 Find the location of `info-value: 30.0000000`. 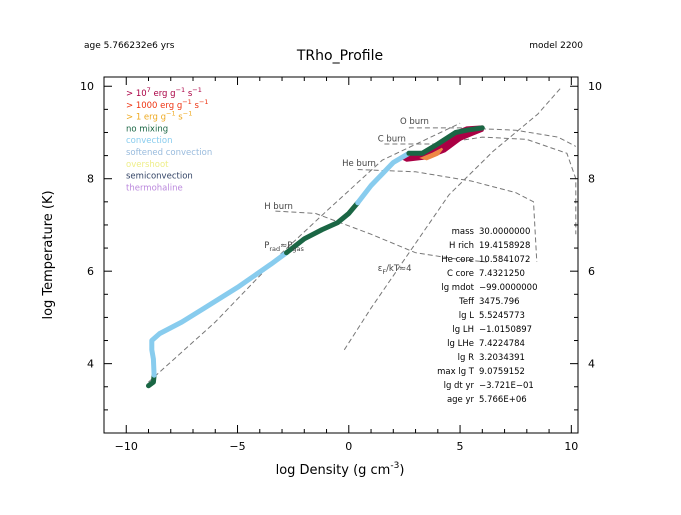

info-value: 30.0000000 is located at coordinates (504, 232).